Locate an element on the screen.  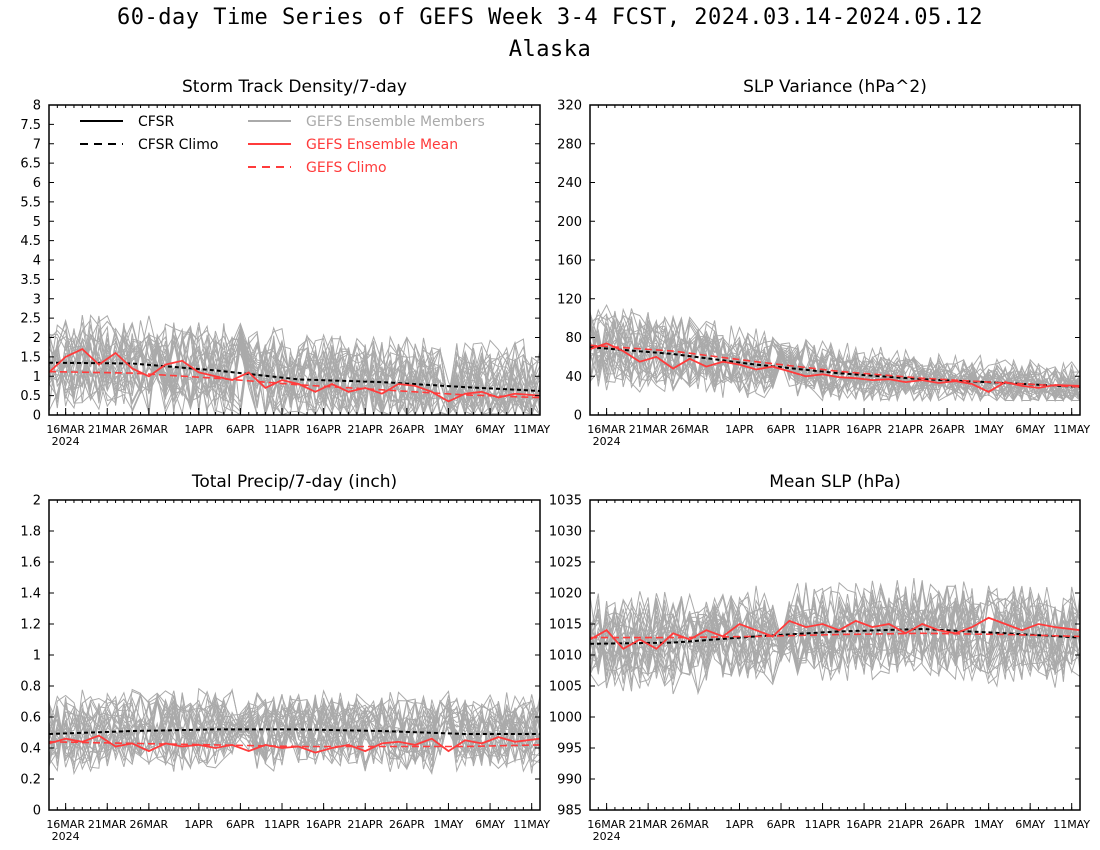
y-tick-label: 985 is located at coordinates (569, 811).